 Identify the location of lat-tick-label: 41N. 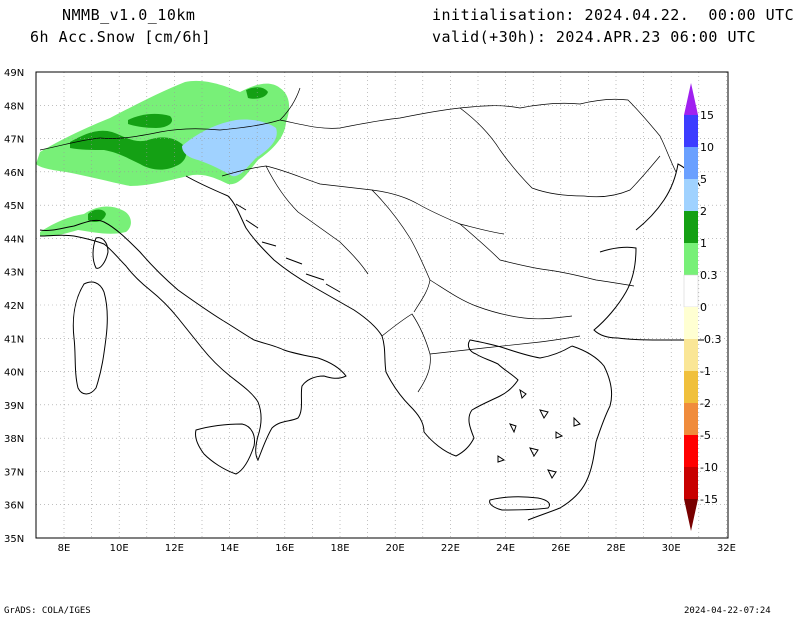
(14, 339).